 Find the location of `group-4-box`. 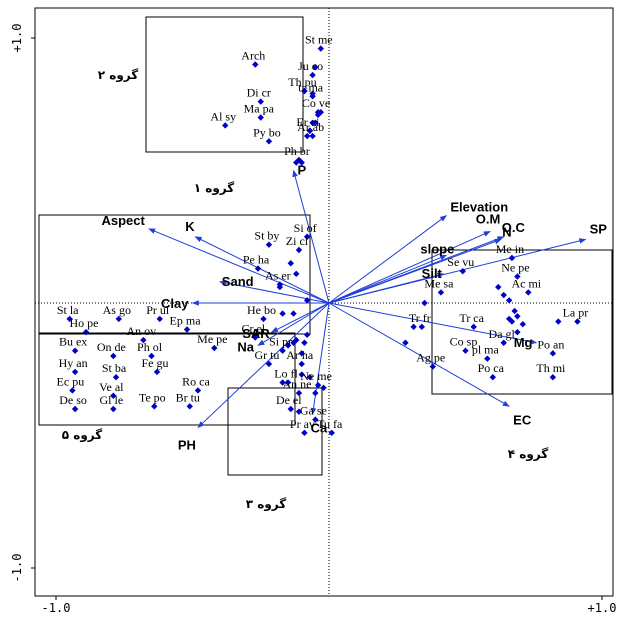

group-4-box is located at coordinates (522, 322).